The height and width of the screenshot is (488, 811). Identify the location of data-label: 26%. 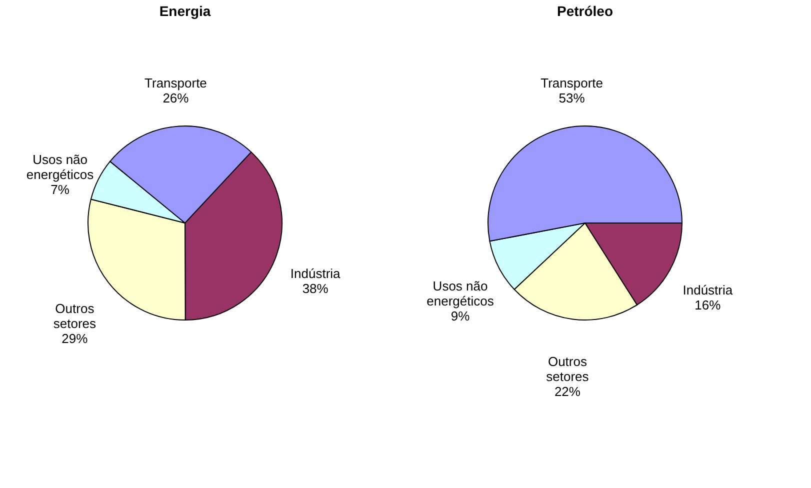
(176, 98).